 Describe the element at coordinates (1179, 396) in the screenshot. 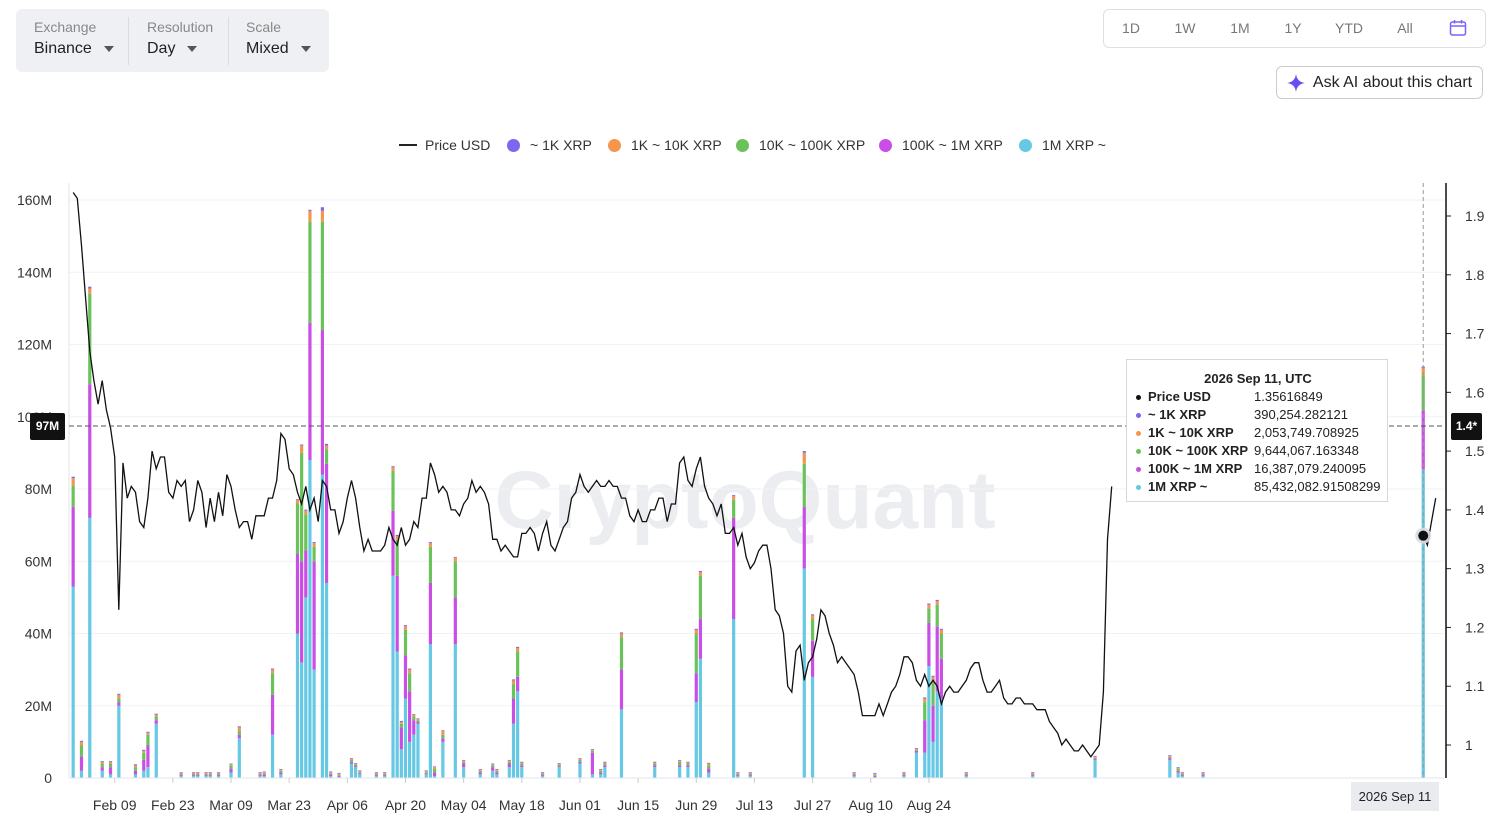

I see `tooltip-name: Price USD` at that location.